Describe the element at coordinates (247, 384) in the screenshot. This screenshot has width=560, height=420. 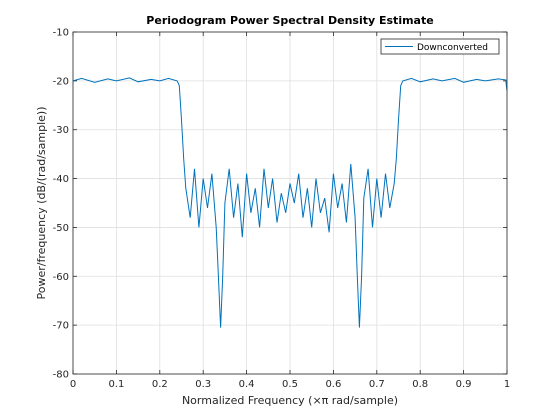
I see `x-tick-label: 0.4` at that location.